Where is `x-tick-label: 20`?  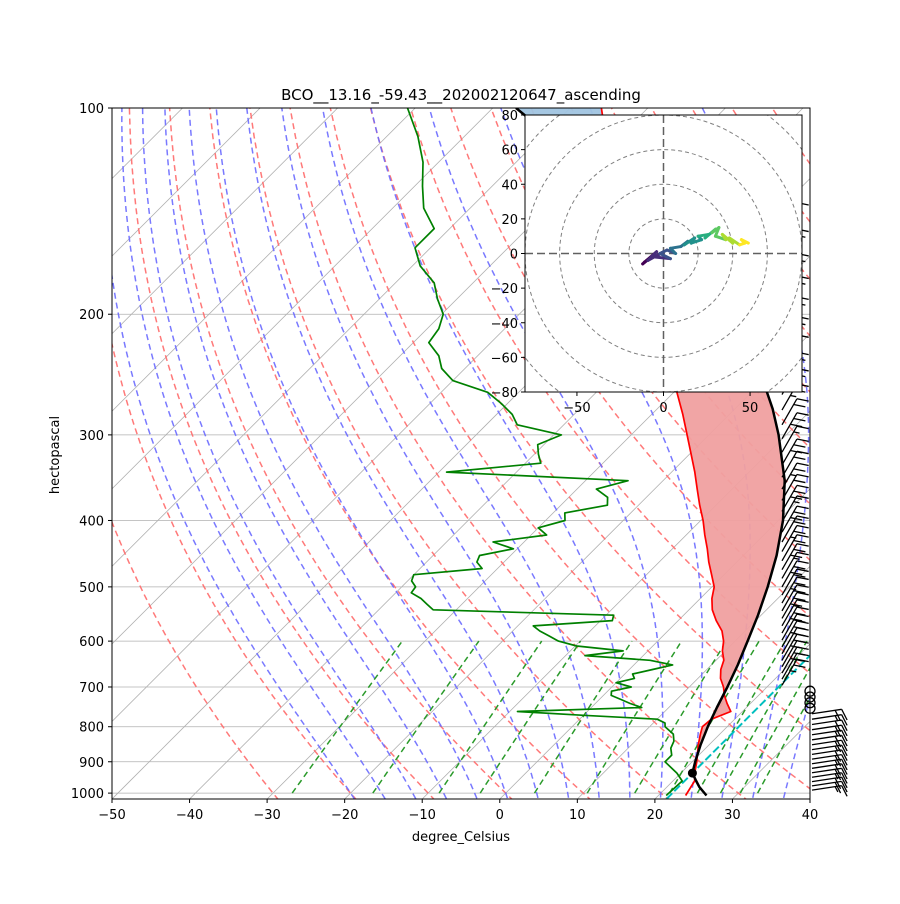
x-tick-label: 20 is located at coordinates (655, 815).